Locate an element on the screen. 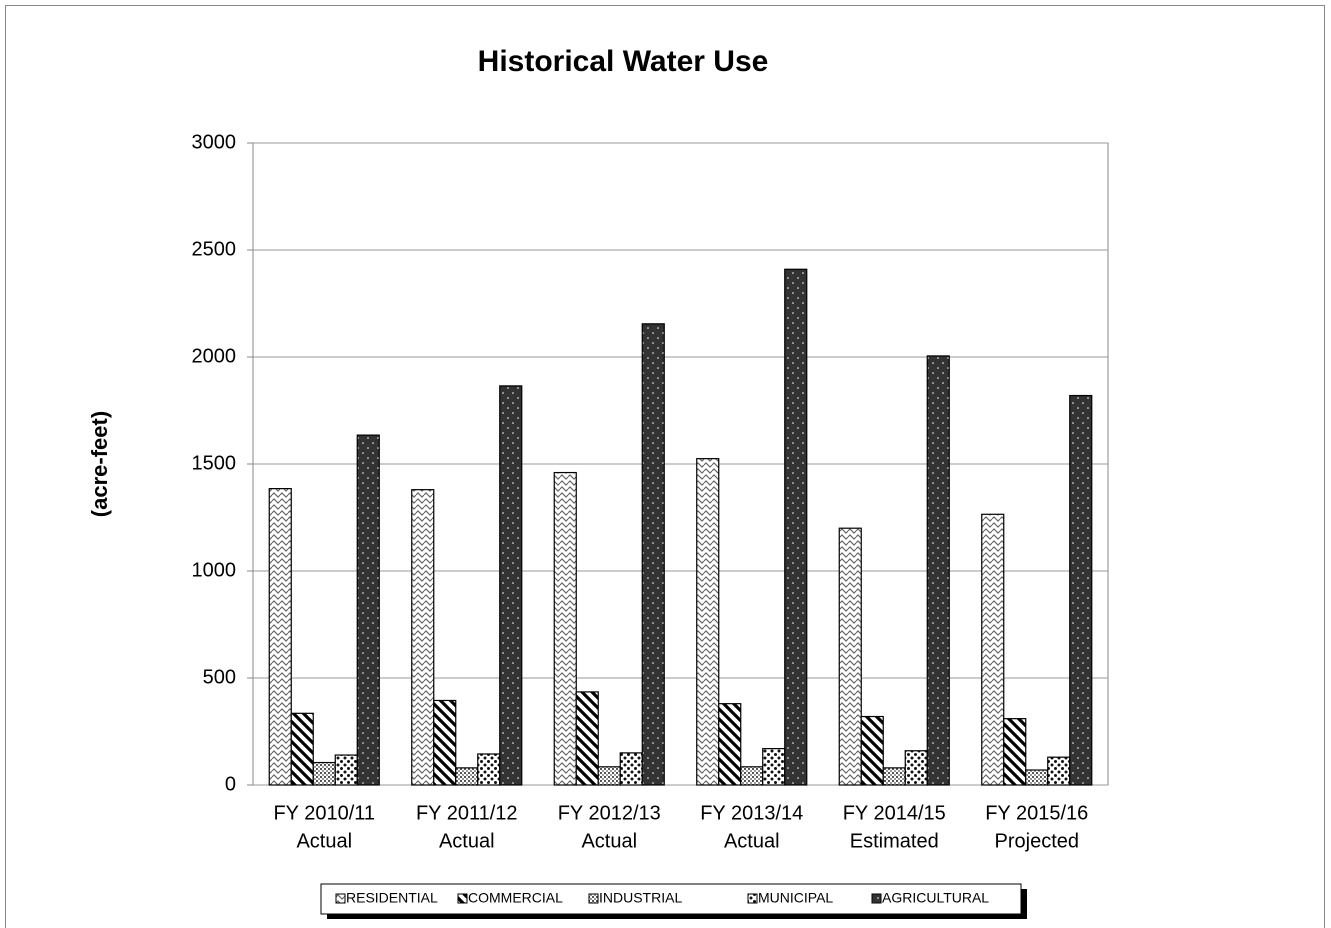  y-tick-label: 2500 is located at coordinates (214, 249).